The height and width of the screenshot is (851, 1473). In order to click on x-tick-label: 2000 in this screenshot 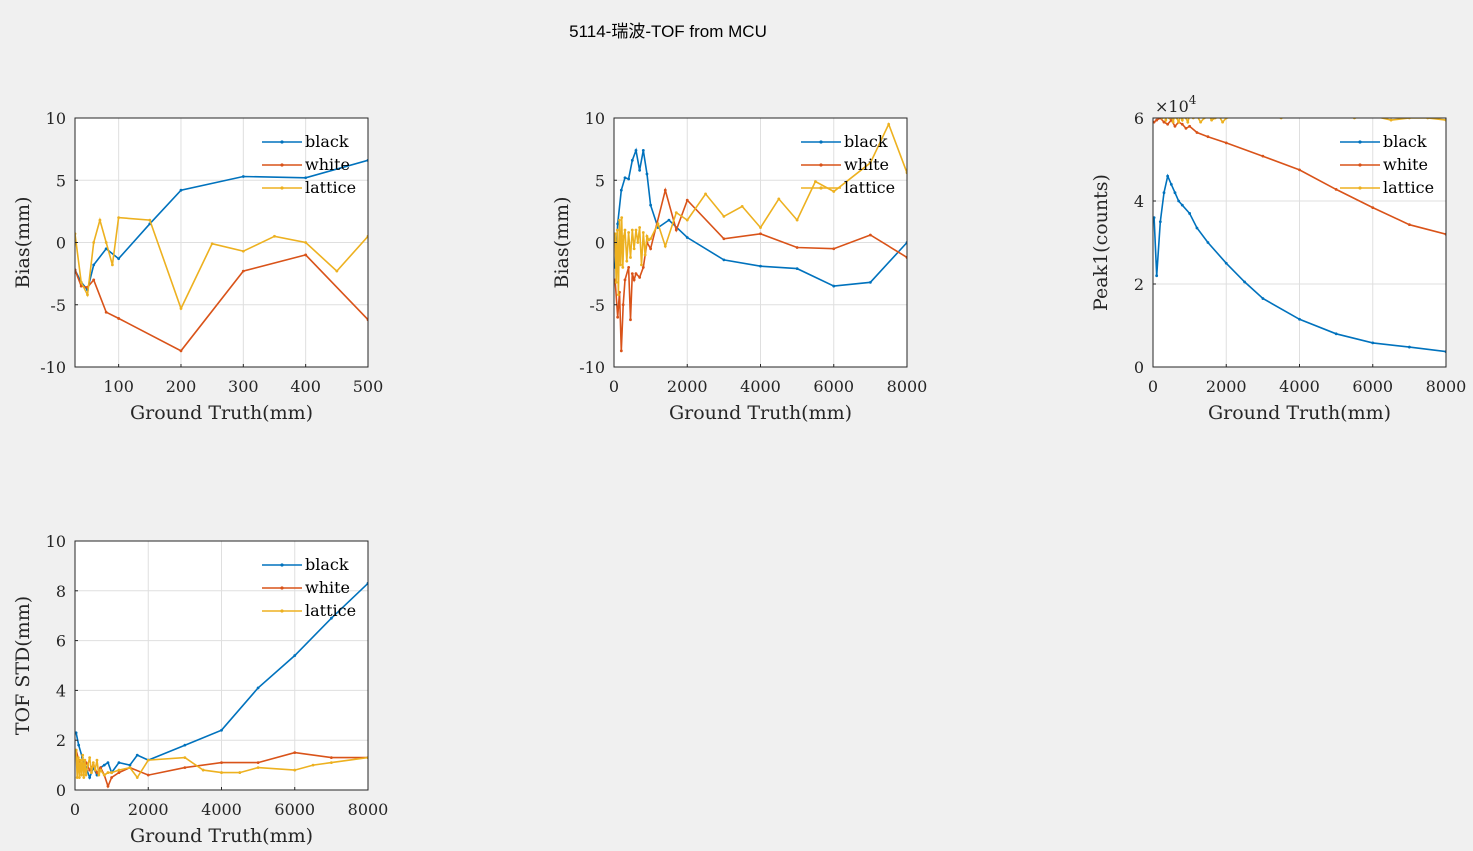, I will do `click(1226, 386)`.